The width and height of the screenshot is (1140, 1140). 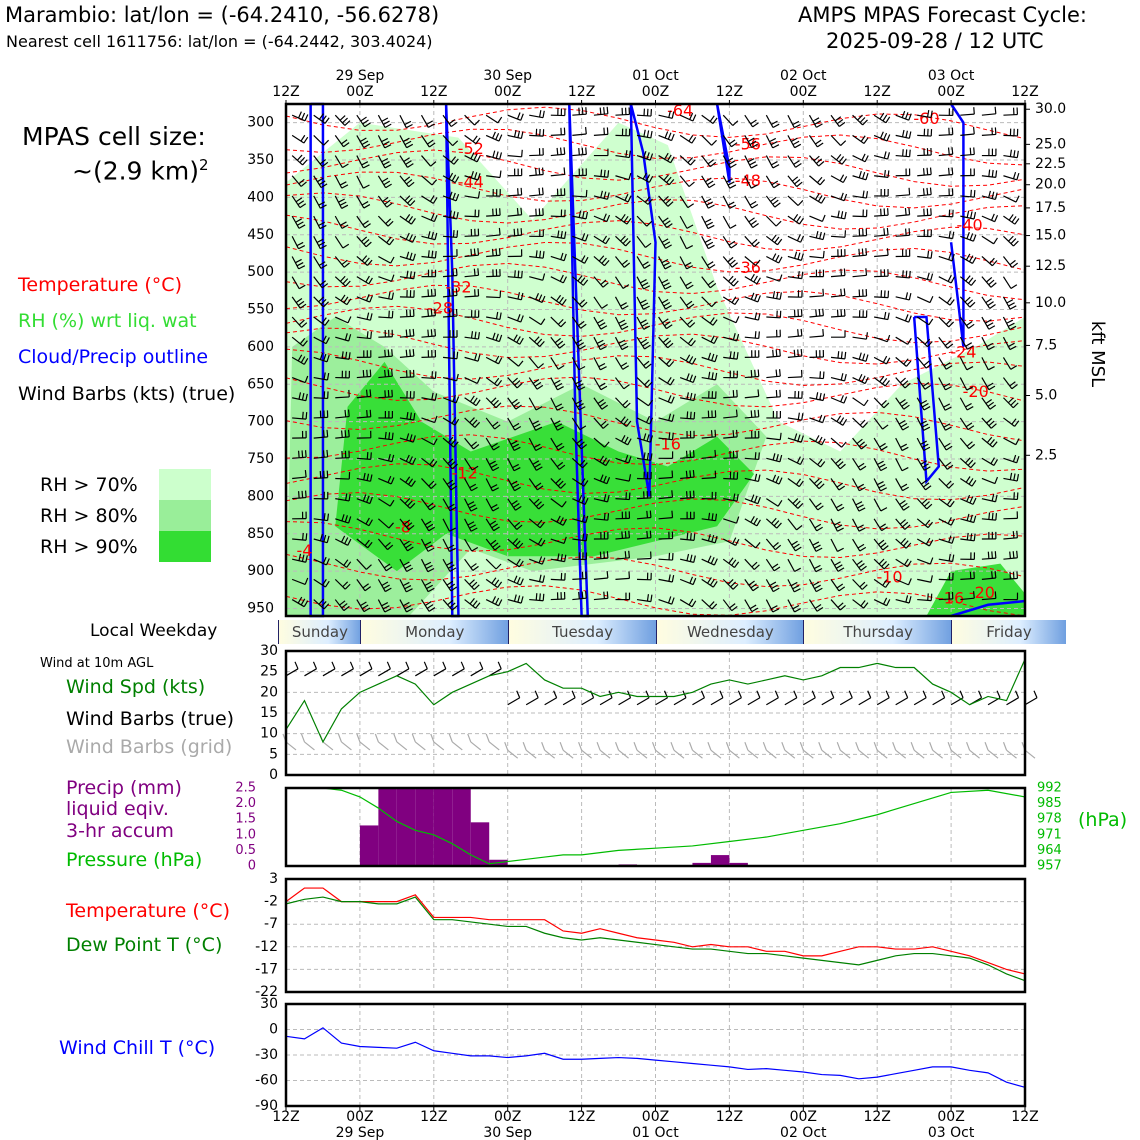 What do you see at coordinates (100, 285) in the screenshot?
I see `legend-temperature: Temperature (°C)` at bounding box center [100, 285].